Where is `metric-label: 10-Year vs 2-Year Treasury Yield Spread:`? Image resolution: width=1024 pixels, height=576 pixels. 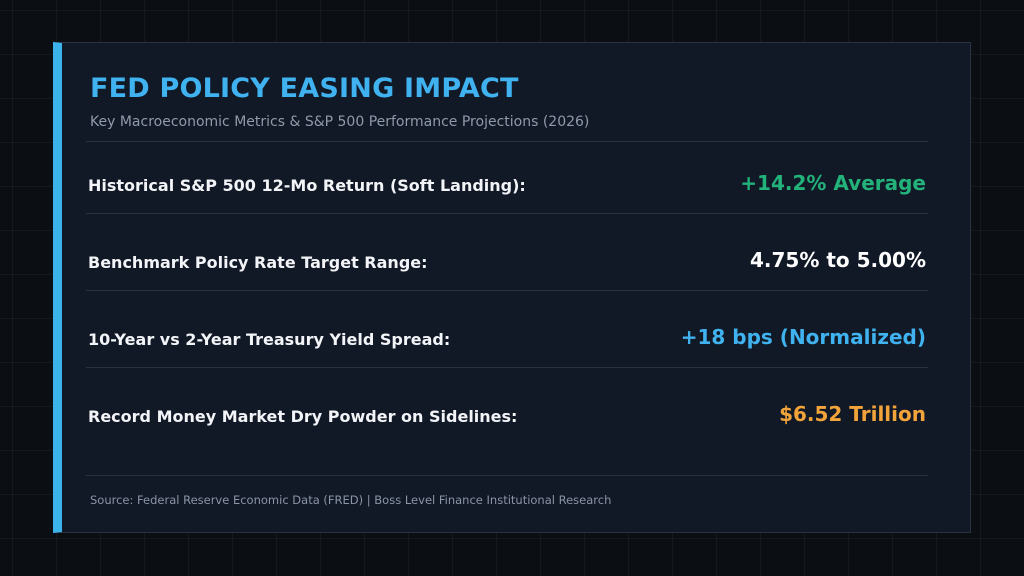 metric-label: 10-Year vs 2-Year Treasury Yield Spread: is located at coordinates (269, 339).